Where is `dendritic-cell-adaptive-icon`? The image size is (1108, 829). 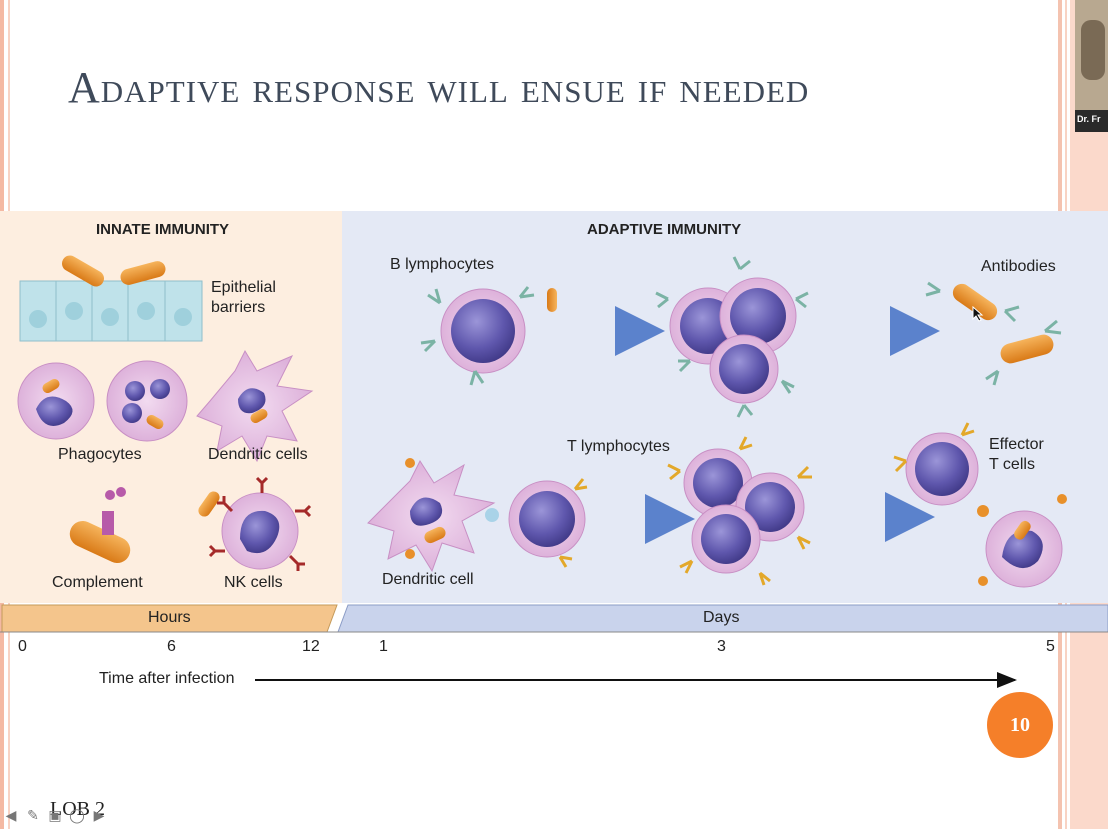
dendritic-cell-adaptive-icon is located at coordinates (431, 515).